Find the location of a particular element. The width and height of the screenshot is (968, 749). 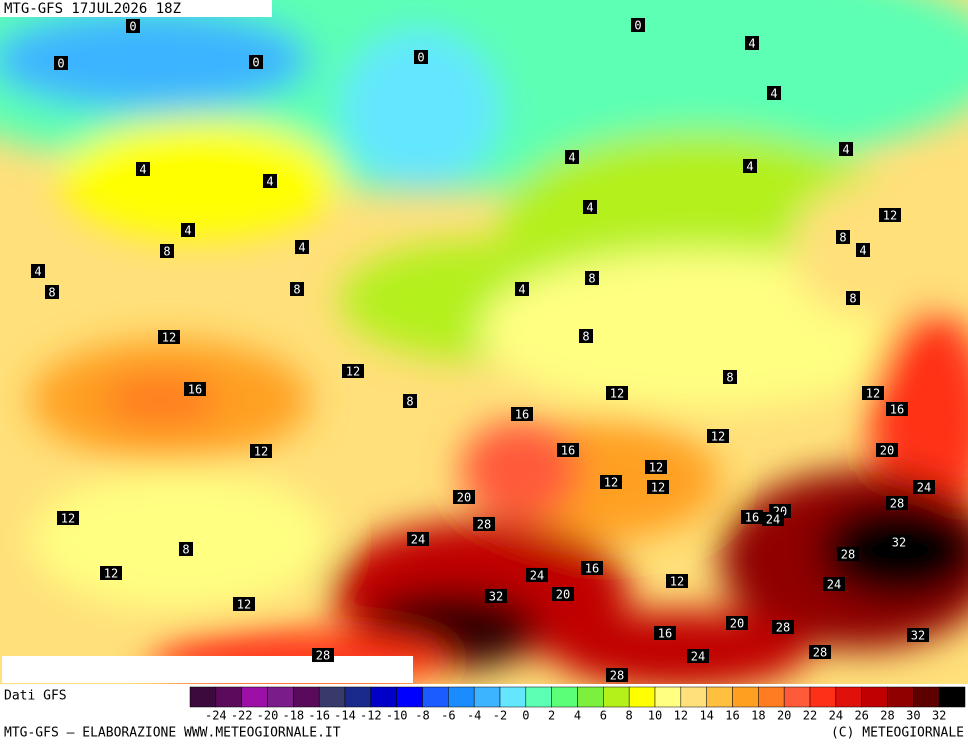

colorbar-tick-label: 18 is located at coordinates (758, 716).